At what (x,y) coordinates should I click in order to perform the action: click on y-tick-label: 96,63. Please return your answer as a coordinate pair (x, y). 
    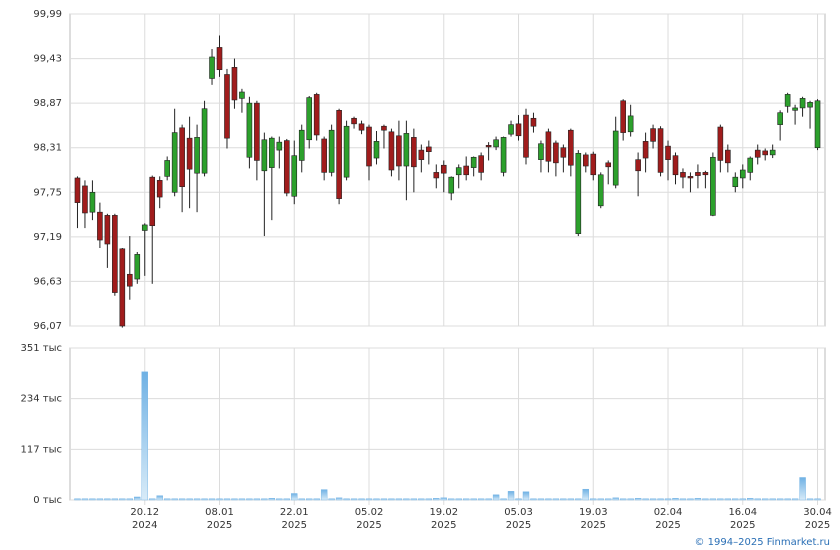
    Looking at the image, I should click on (47, 281).